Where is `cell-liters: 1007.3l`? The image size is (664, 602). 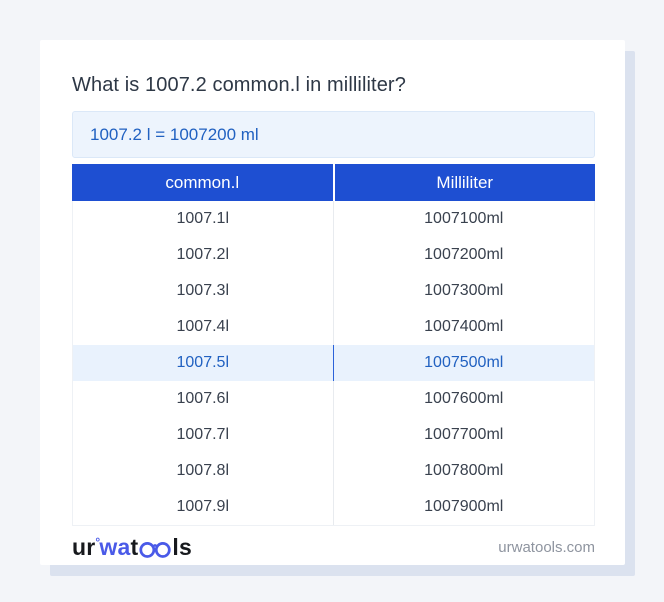
cell-liters: 1007.3l is located at coordinates (203, 291).